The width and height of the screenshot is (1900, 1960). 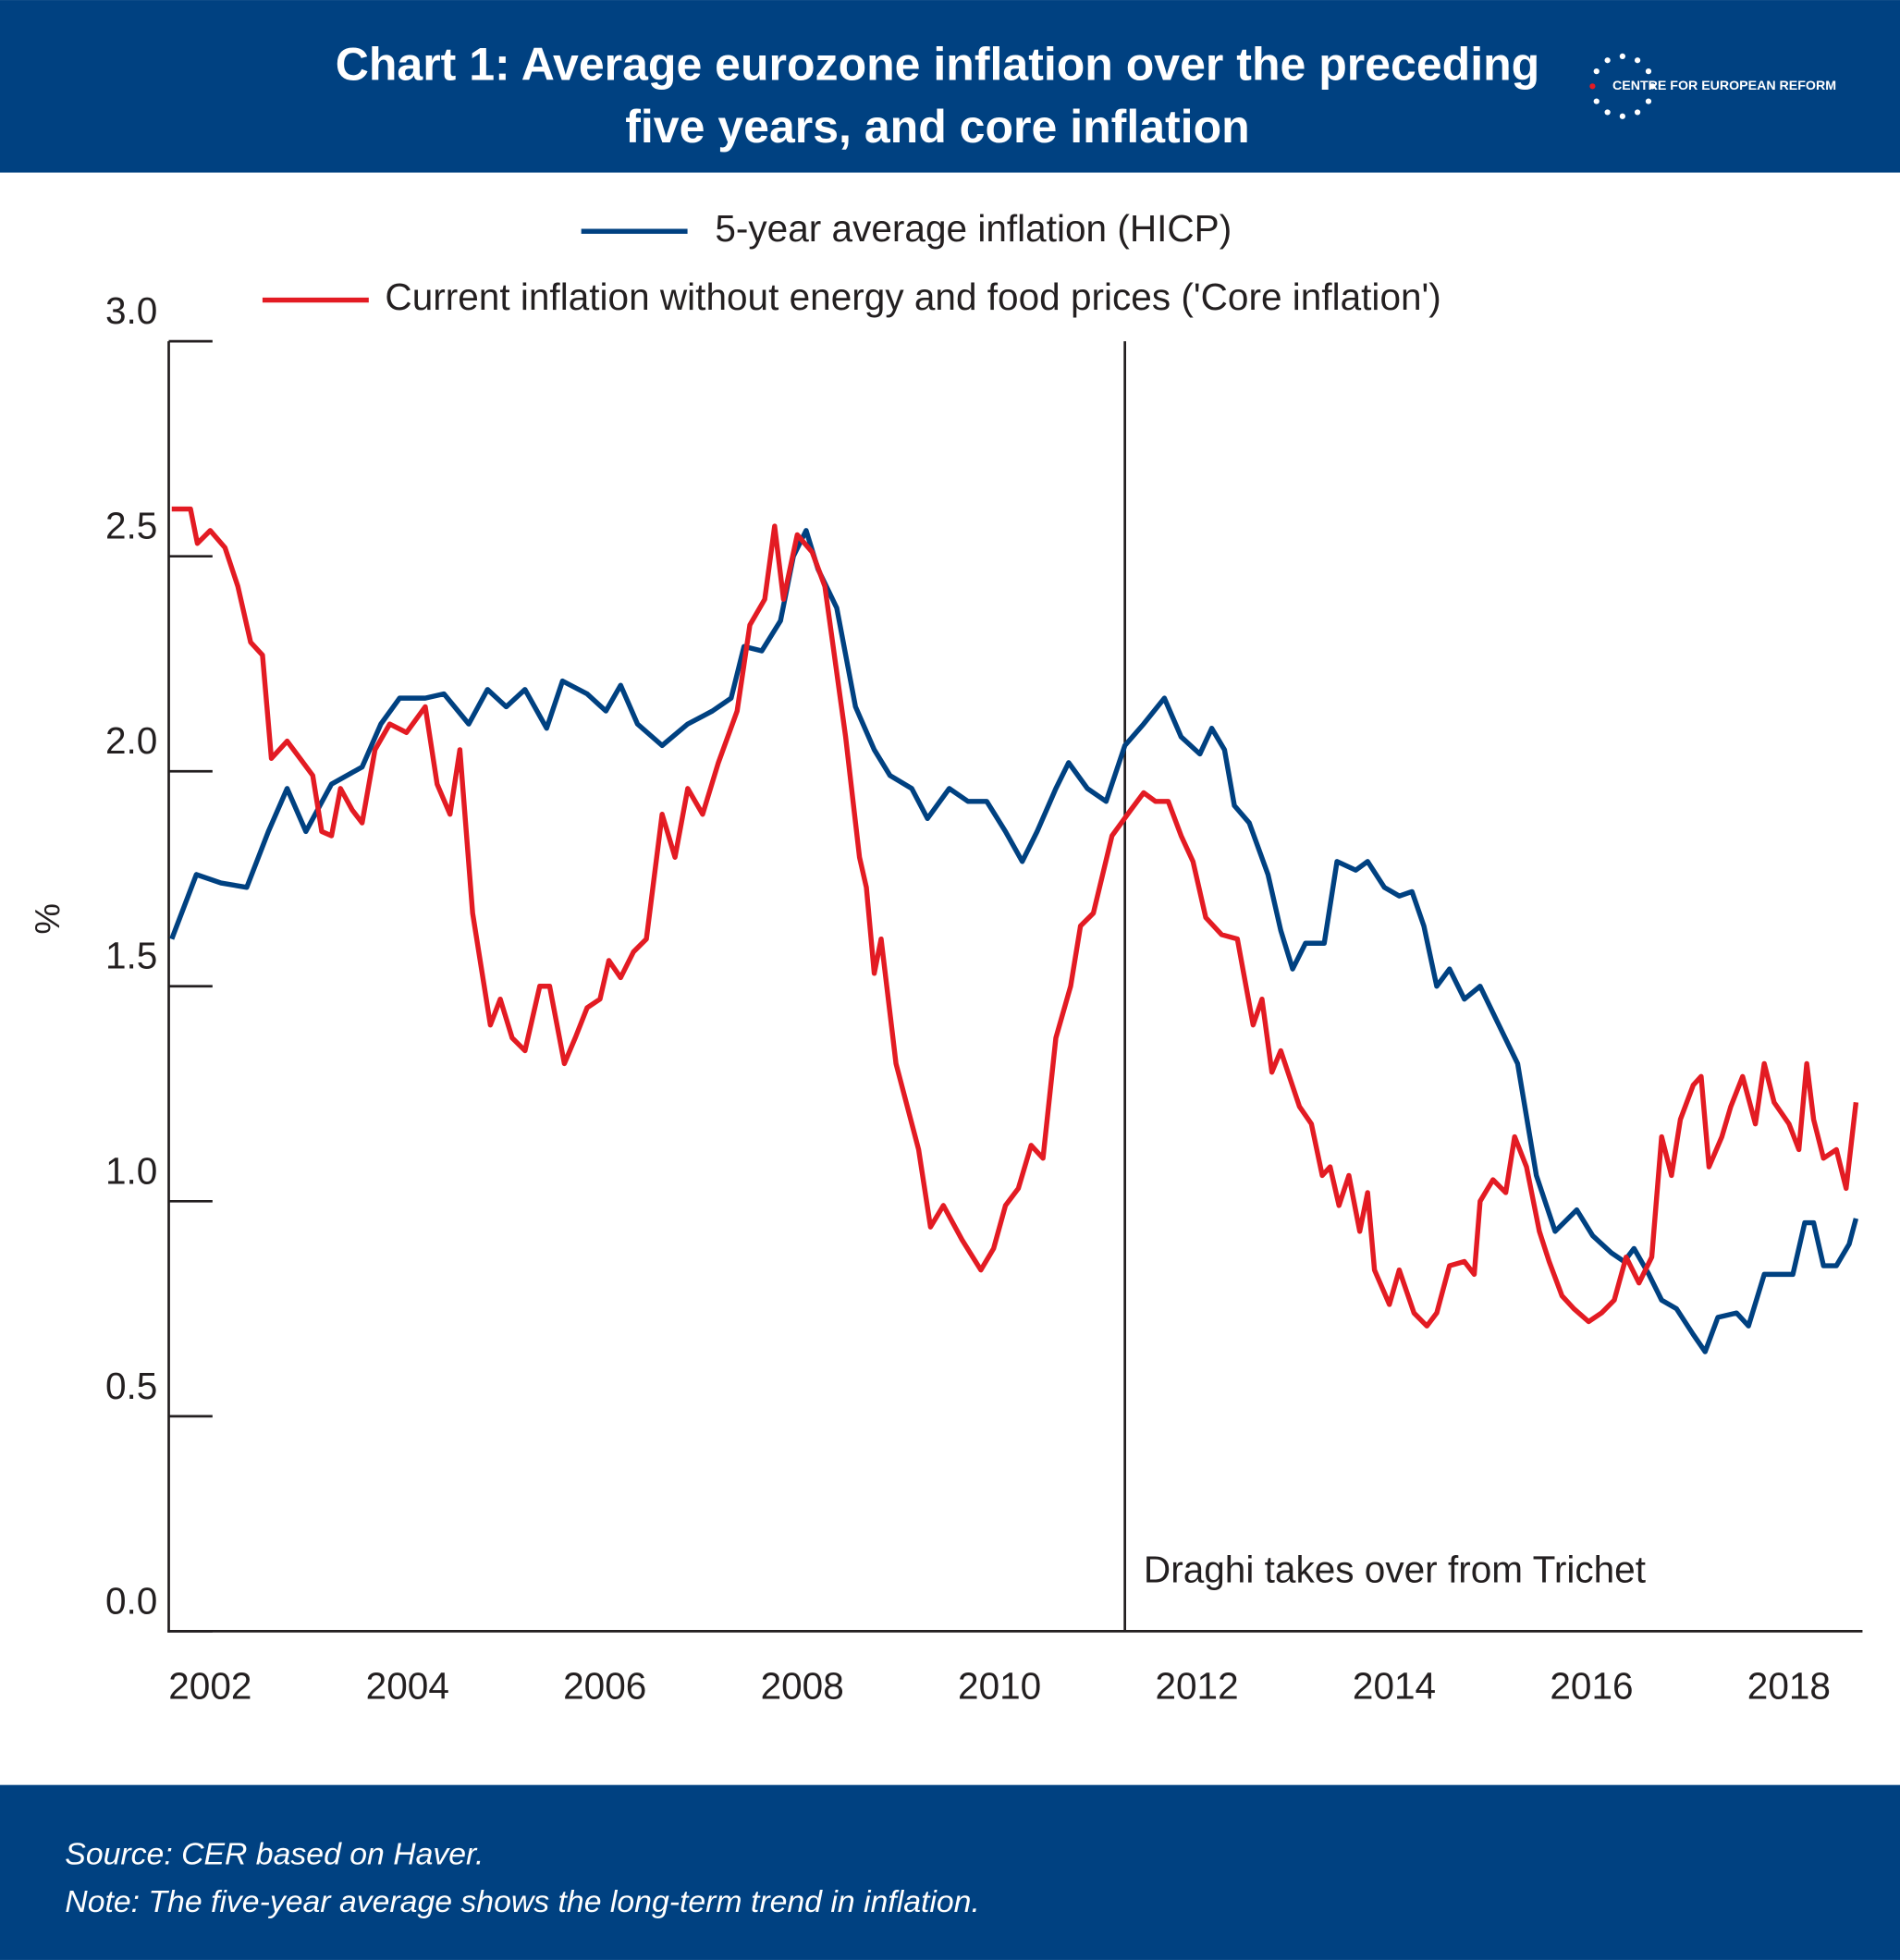 I want to click on y-tick-label: 1.5, so click(x=131, y=956).